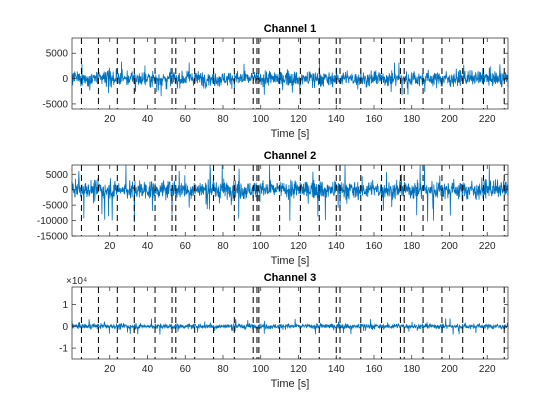  I want to click on y-tick-label: -10000, so click(53, 221).